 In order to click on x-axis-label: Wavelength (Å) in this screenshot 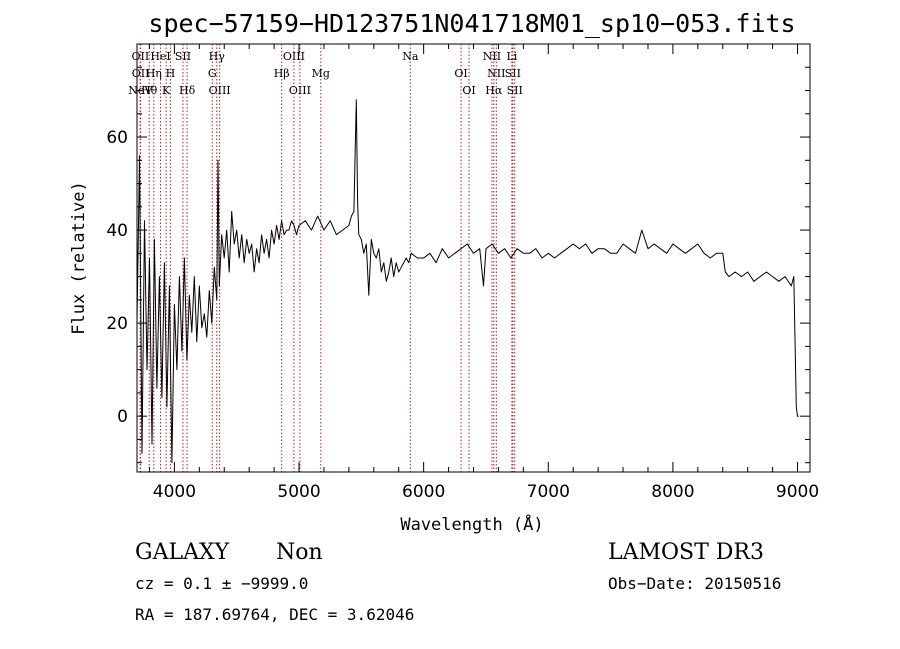, I will do `click(471, 524)`.